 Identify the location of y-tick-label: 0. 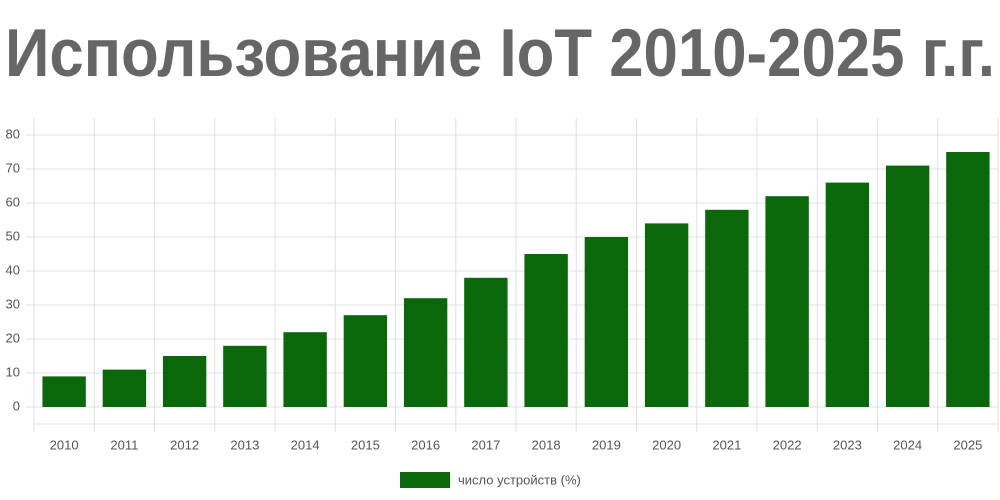
(16, 405).